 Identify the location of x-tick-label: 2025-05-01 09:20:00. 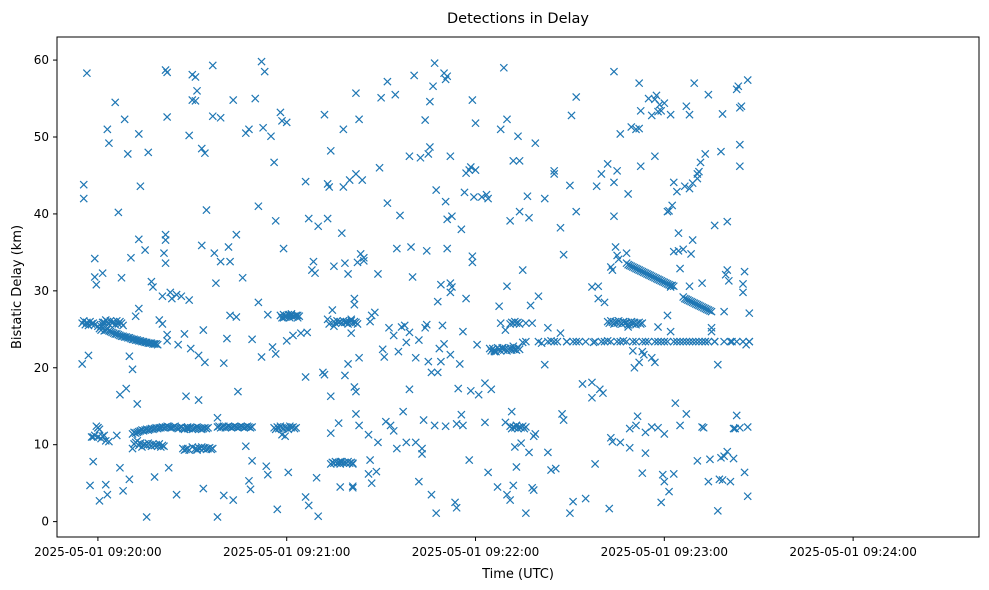
(97, 552).